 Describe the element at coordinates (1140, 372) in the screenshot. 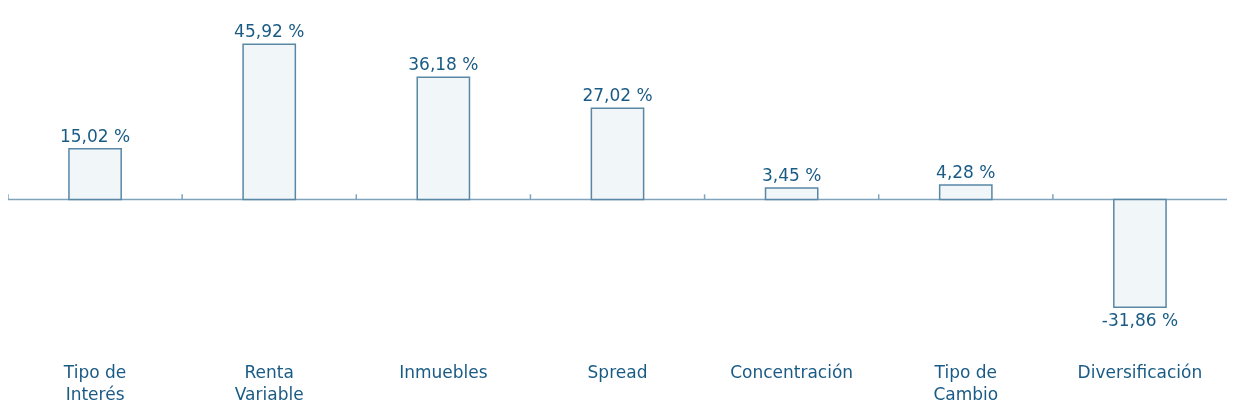

I see `x-tick-label: Diversificación` at that location.